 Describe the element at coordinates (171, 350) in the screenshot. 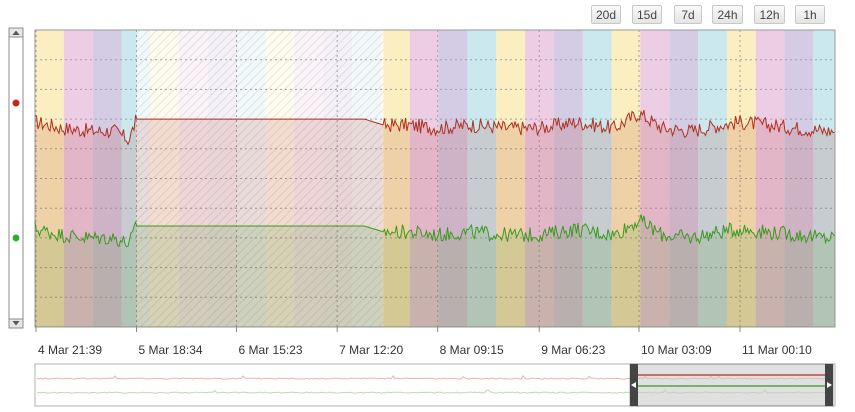

I see `x-tick-label: 5 Mar 18:34` at that location.